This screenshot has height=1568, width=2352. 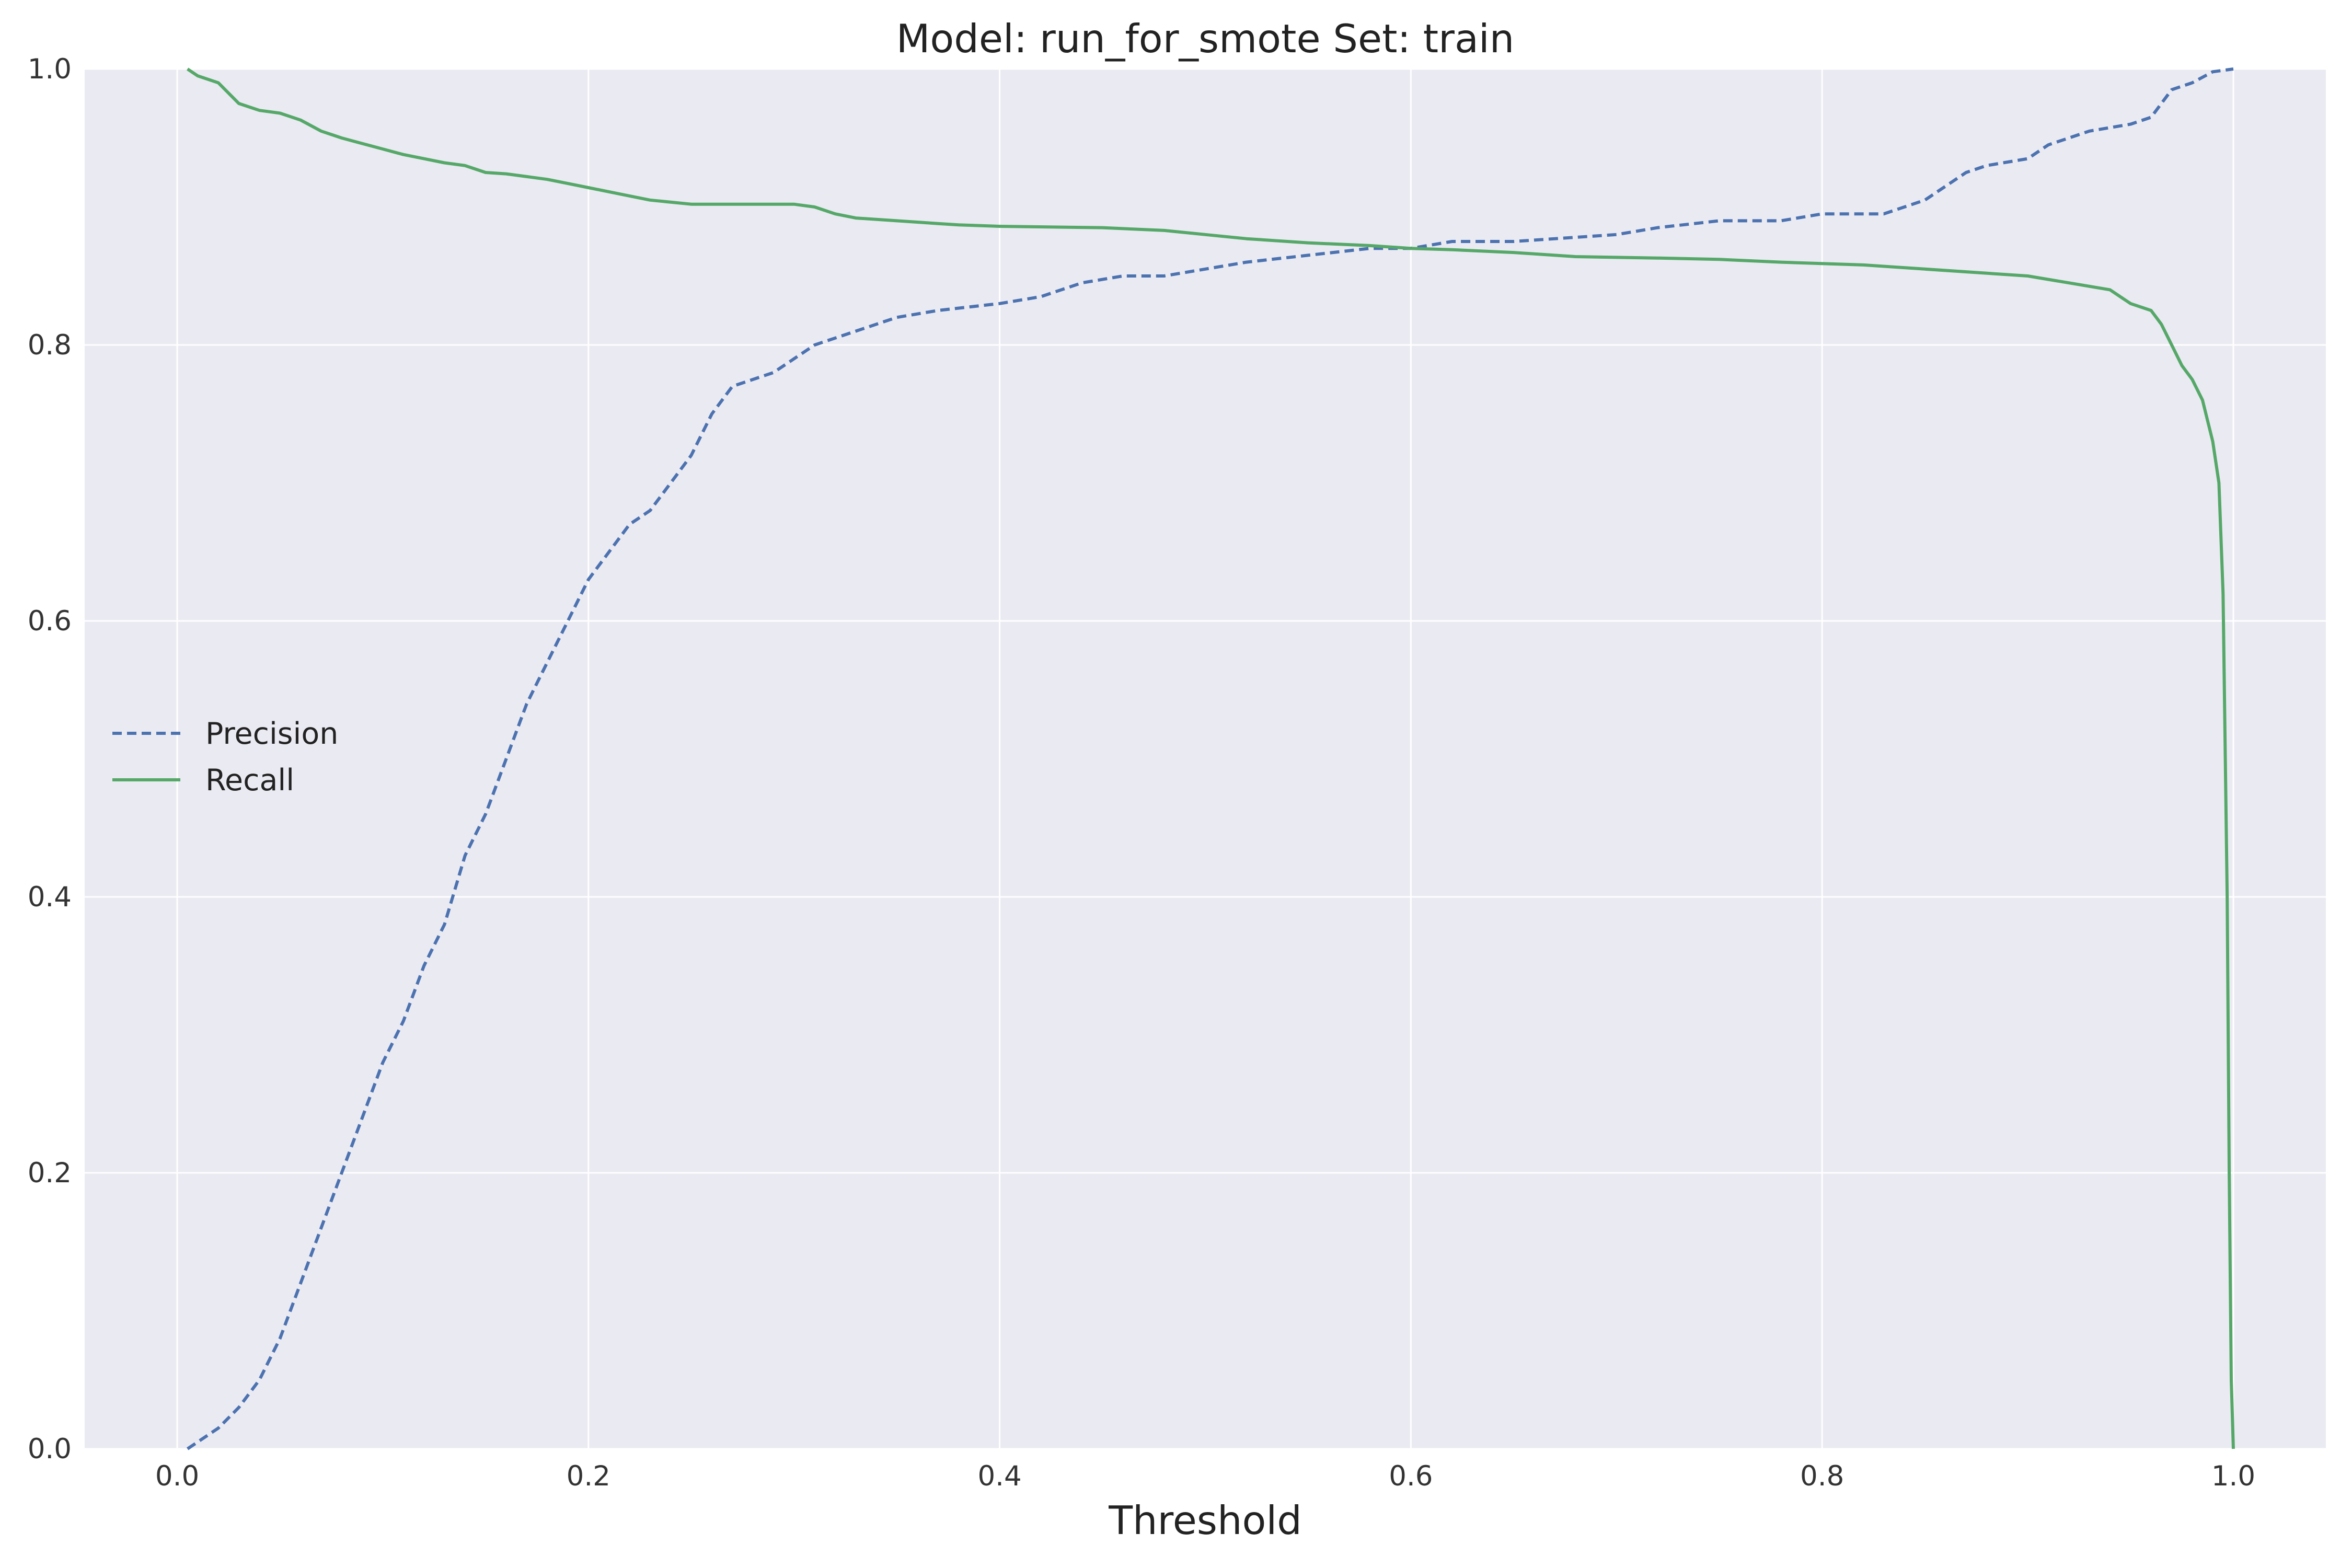 I want to click on legend-label-precision: Precision, so click(x=271, y=734).